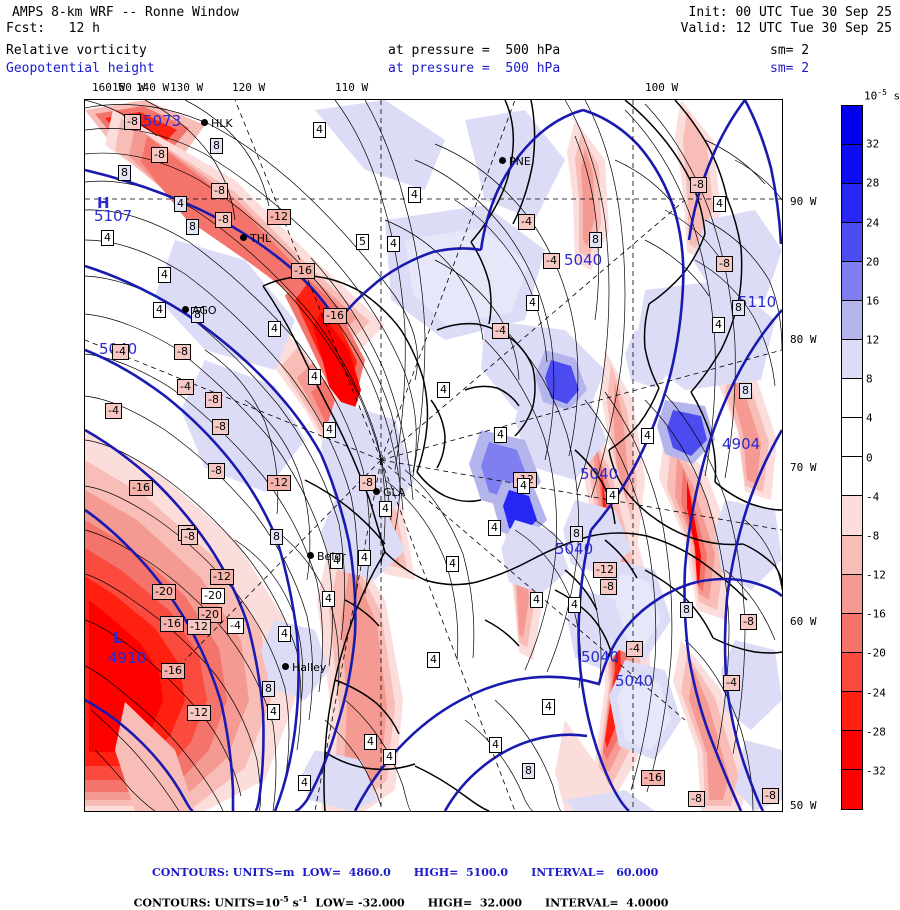  Describe the element at coordinates (127, 658) in the screenshot. I see `height-contour-label: 4910` at that location.